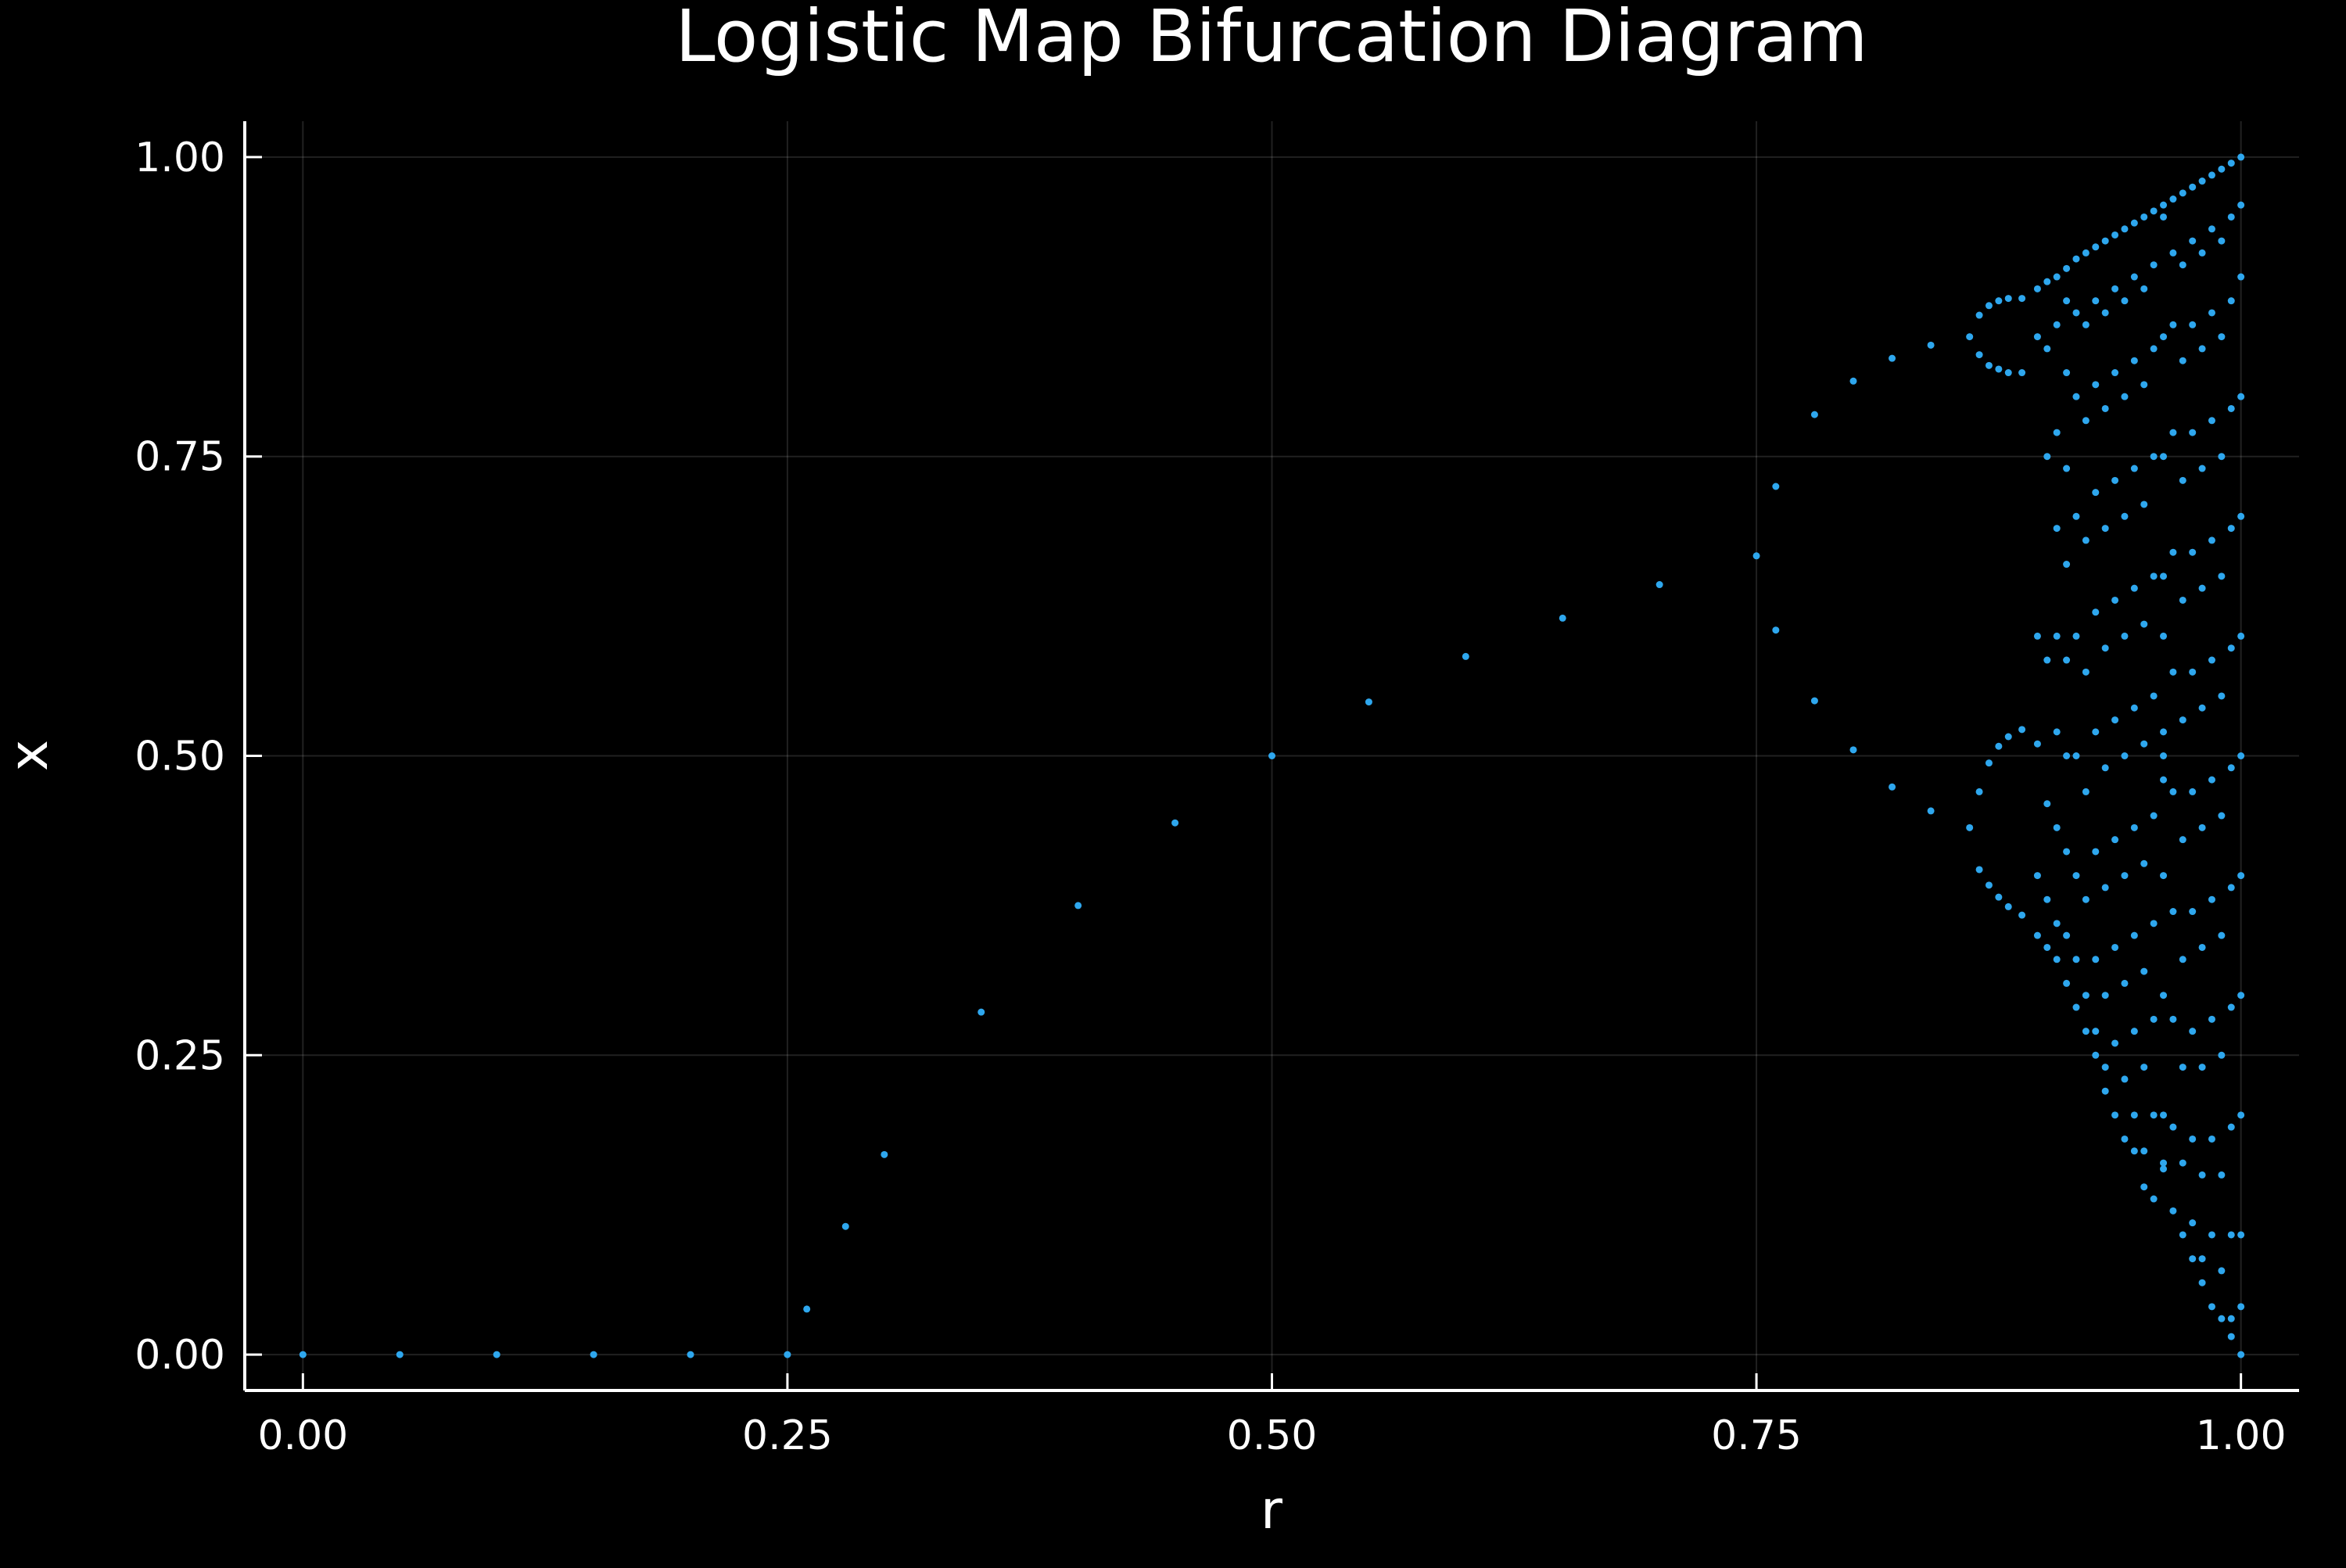 The width and height of the screenshot is (2346, 1568). Describe the element at coordinates (1272, 1510) in the screenshot. I see `x-axis-title: r` at that location.